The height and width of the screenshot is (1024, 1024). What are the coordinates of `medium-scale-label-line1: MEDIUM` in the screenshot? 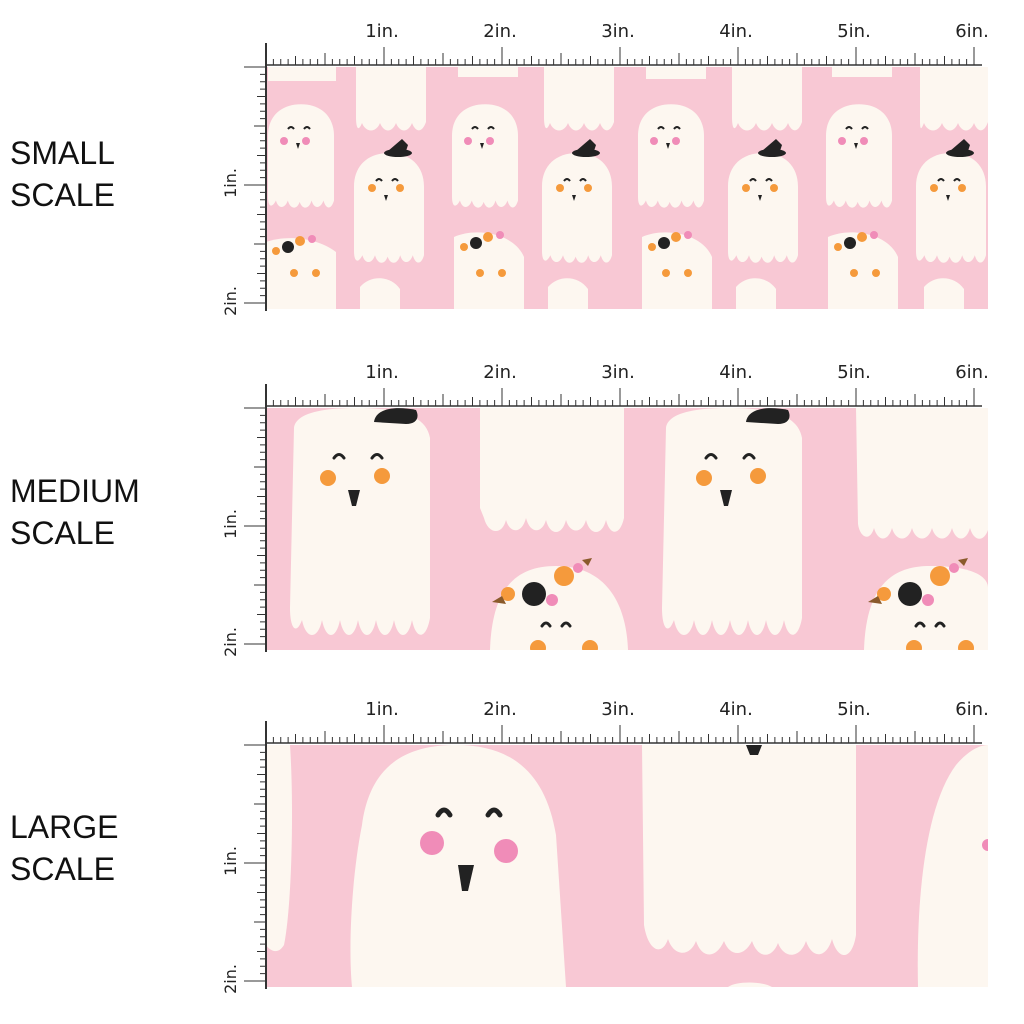 It's located at (75, 491).